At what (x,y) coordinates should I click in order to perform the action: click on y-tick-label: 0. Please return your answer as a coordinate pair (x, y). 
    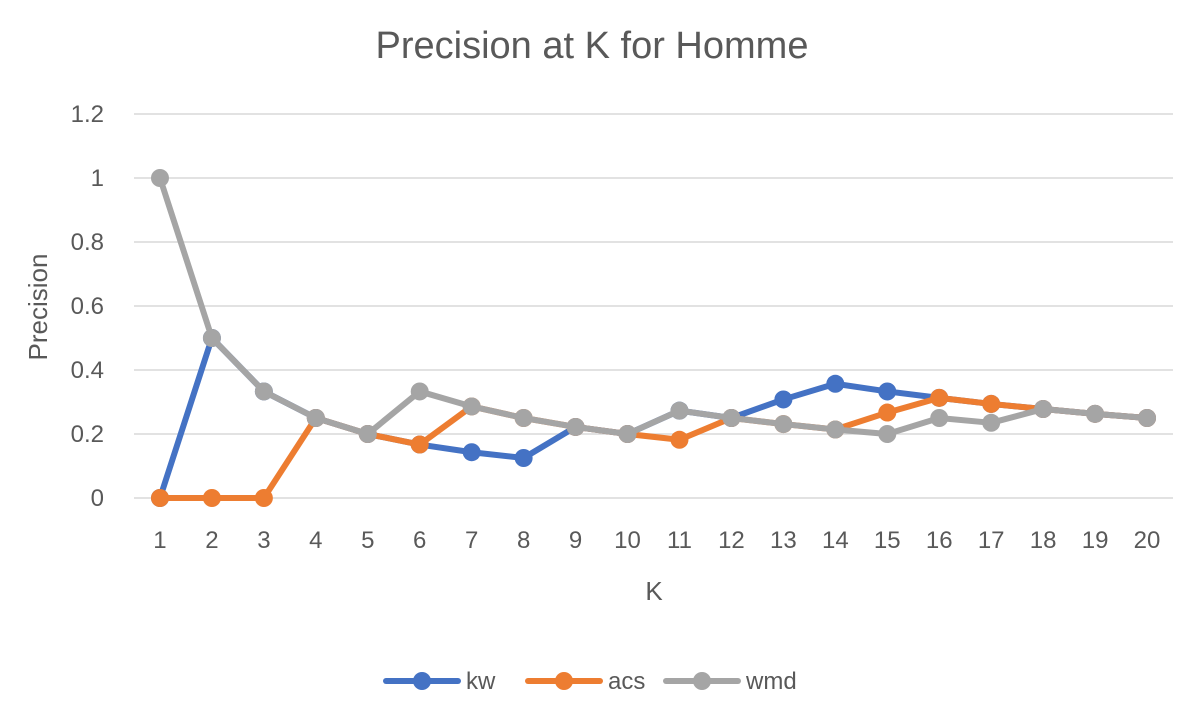
    Looking at the image, I should click on (97, 498).